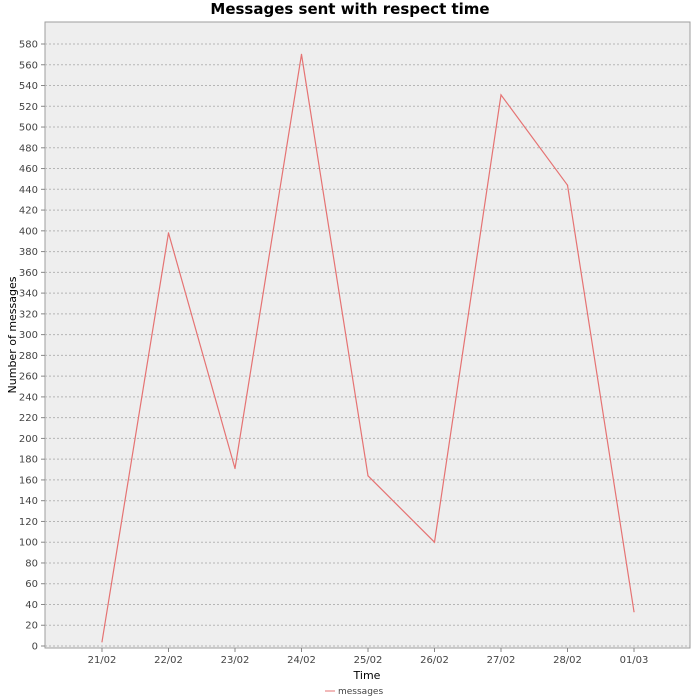 The image size is (700, 700). What do you see at coordinates (28, 148) in the screenshot?
I see `y-tick-label: 480` at bounding box center [28, 148].